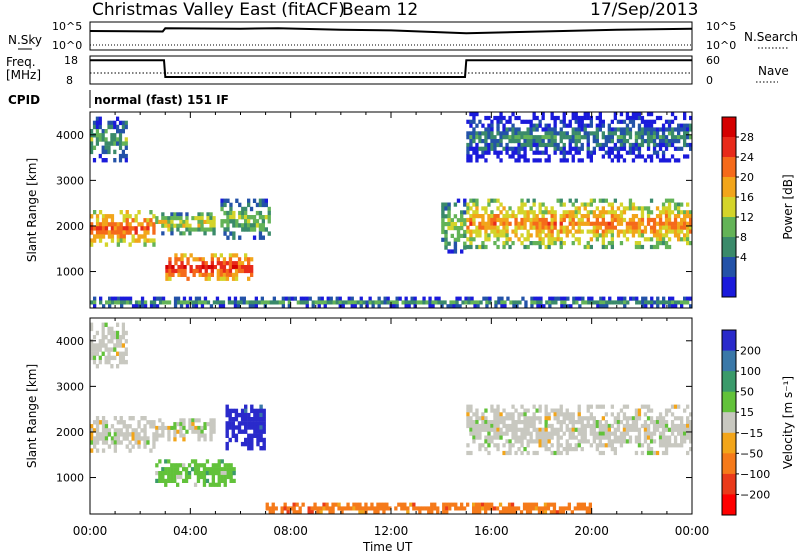  Describe the element at coordinates (751, 433) in the screenshot. I see `colorbar-tick-label: −15` at that location.